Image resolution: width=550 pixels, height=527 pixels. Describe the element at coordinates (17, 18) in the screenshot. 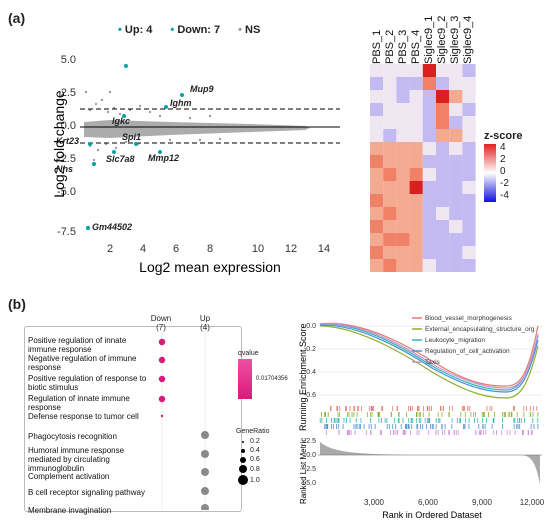

I see `panel-a-label: (a)` at that location.